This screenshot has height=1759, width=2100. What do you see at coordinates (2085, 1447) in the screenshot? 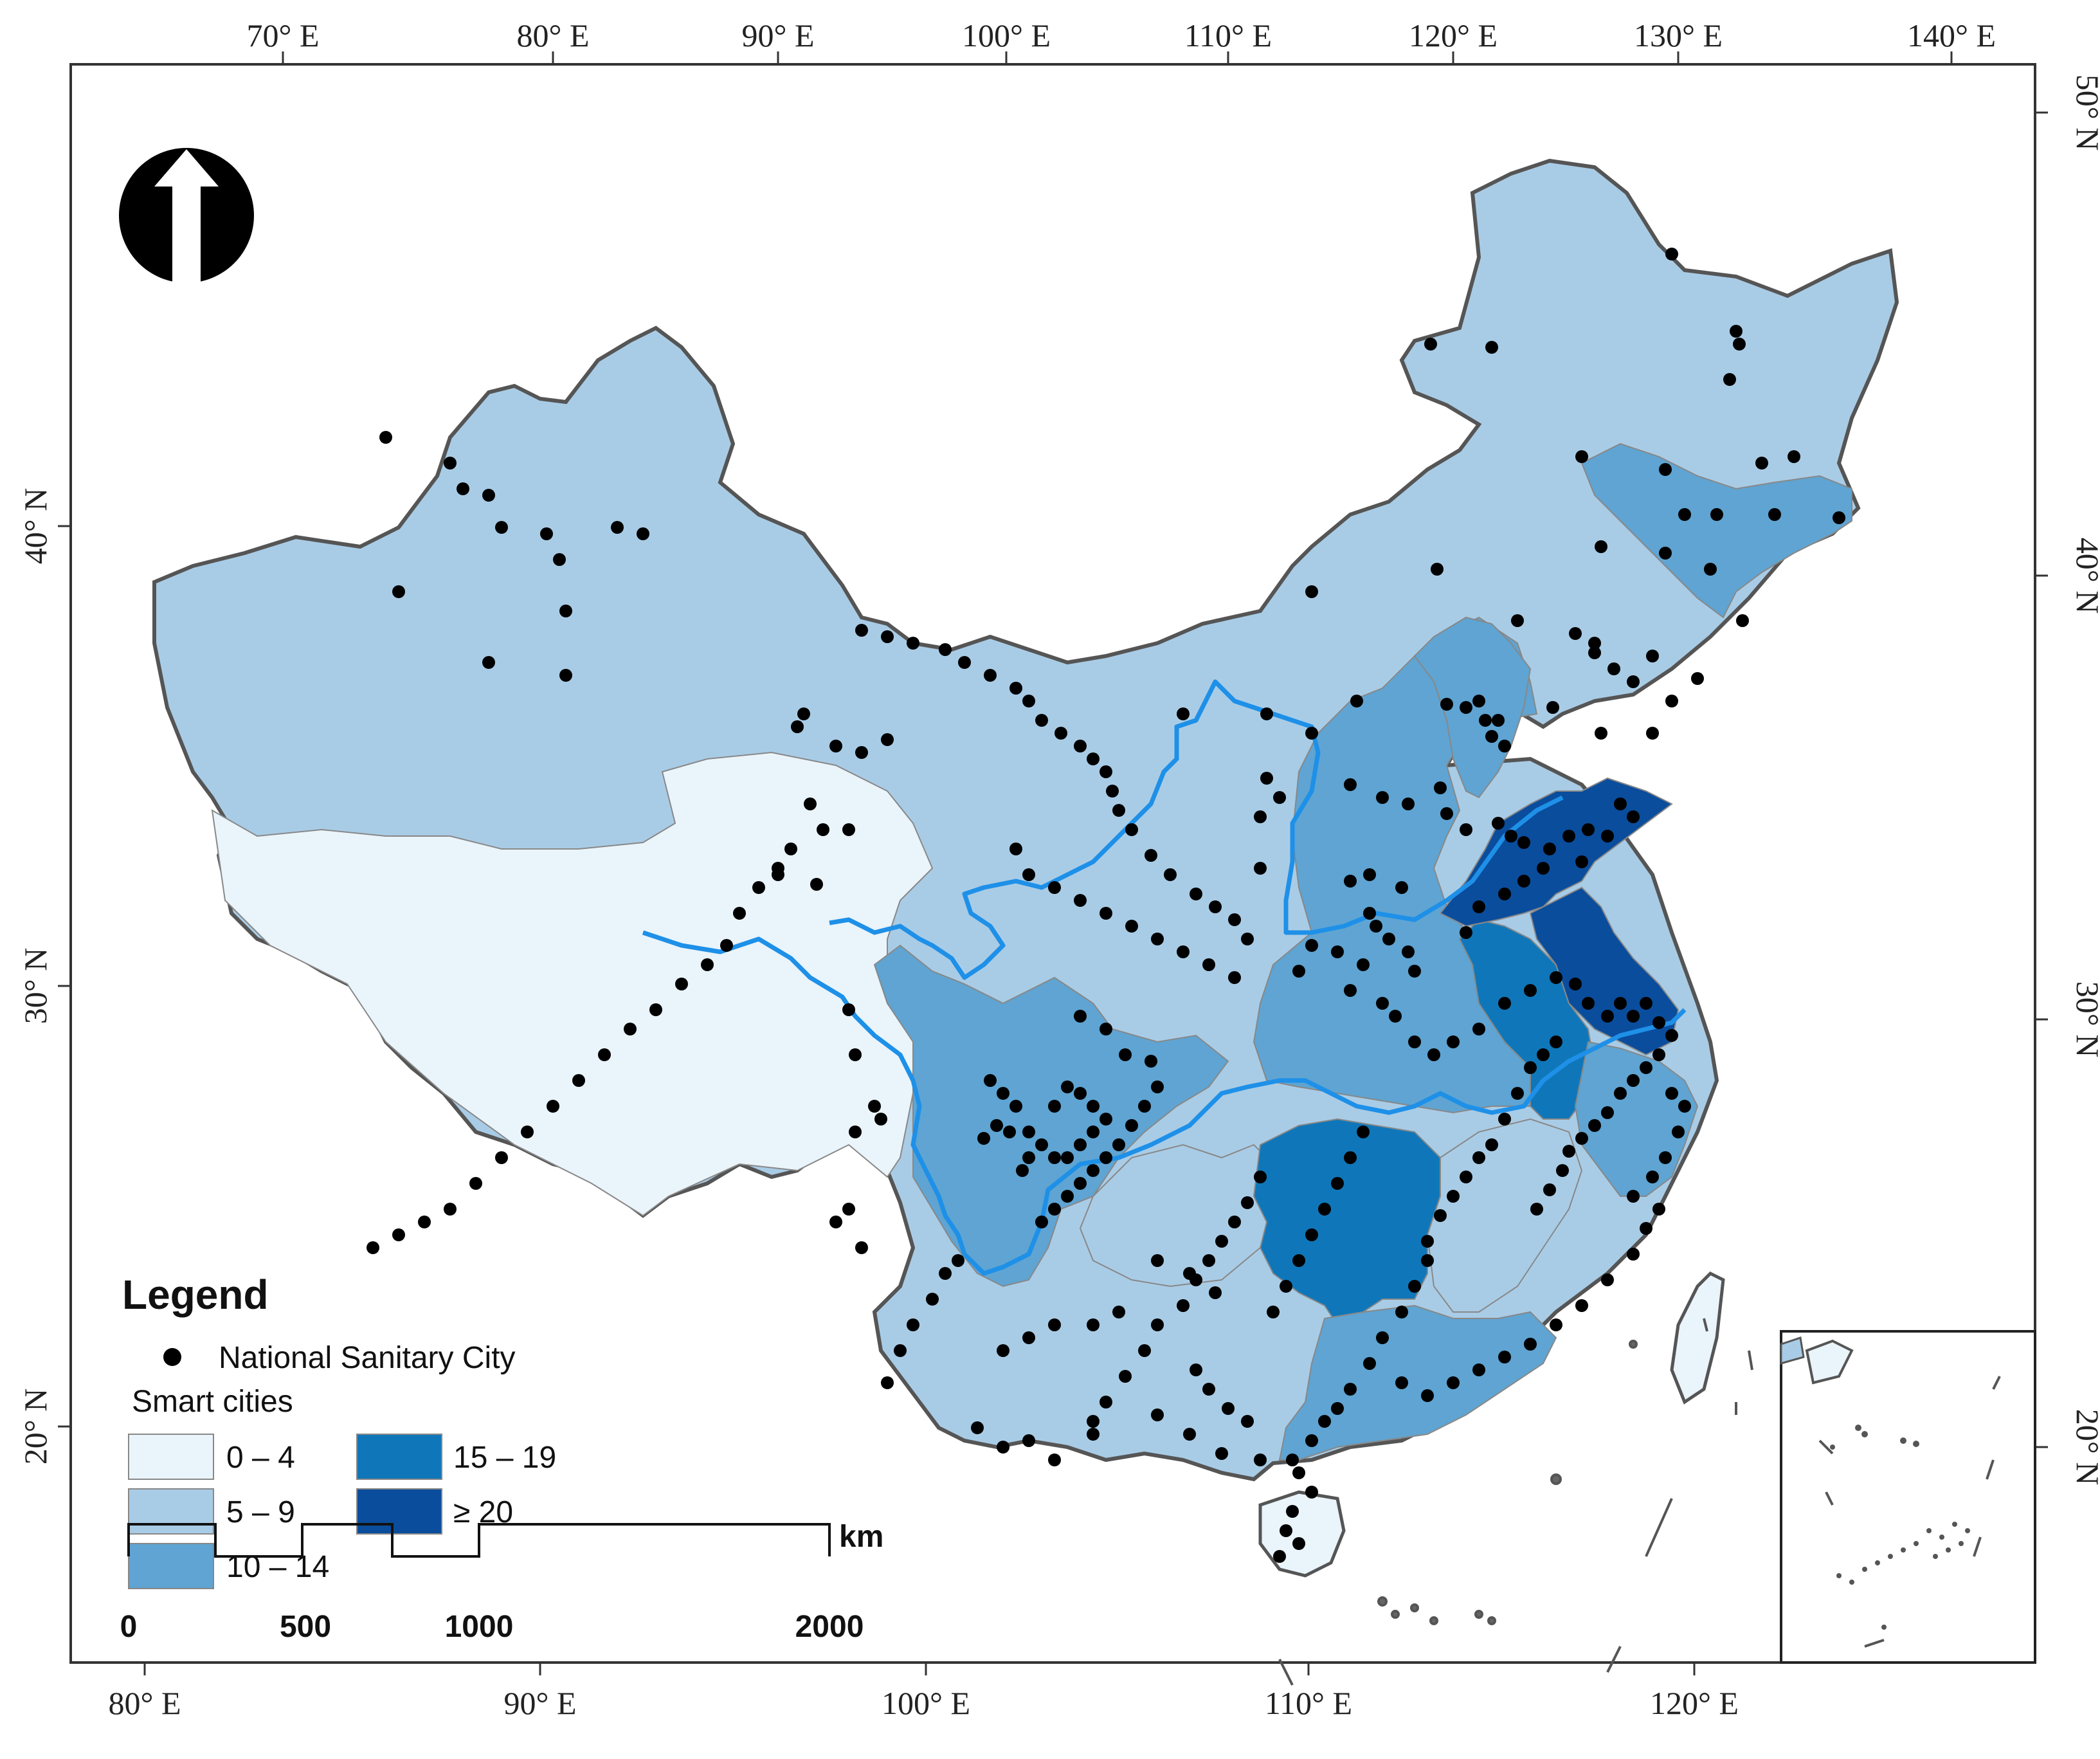
I see `right-lat-label: 20° N` at bounding box center [2085, 1447].